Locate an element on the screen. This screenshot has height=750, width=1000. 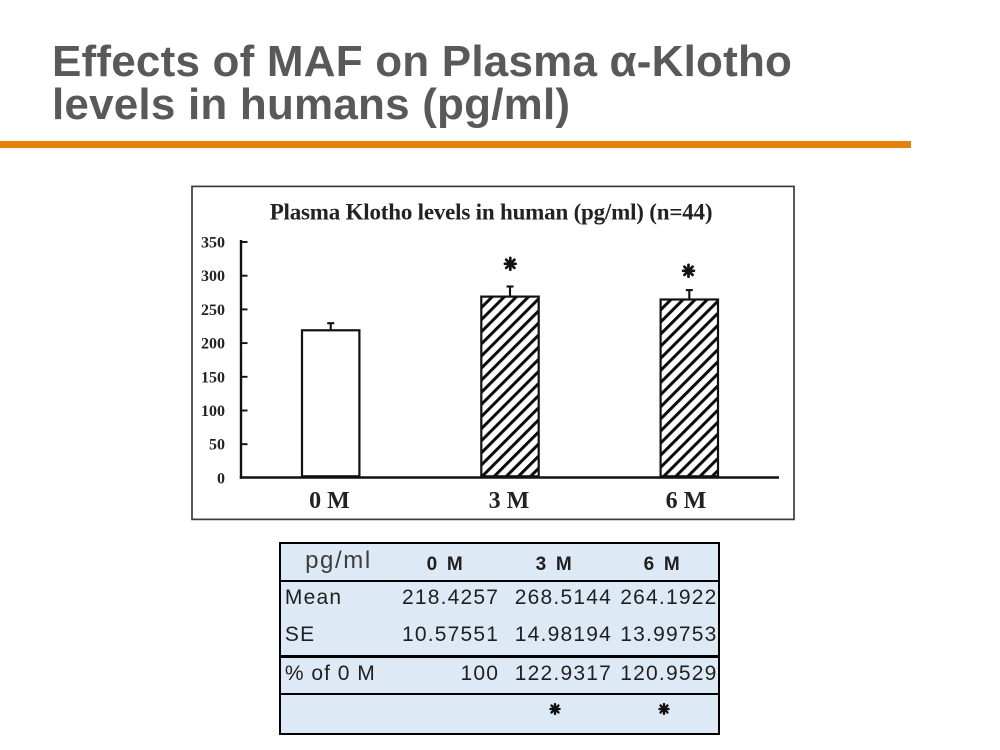
svg-text: 6 M is located at coordinates (686, 501).